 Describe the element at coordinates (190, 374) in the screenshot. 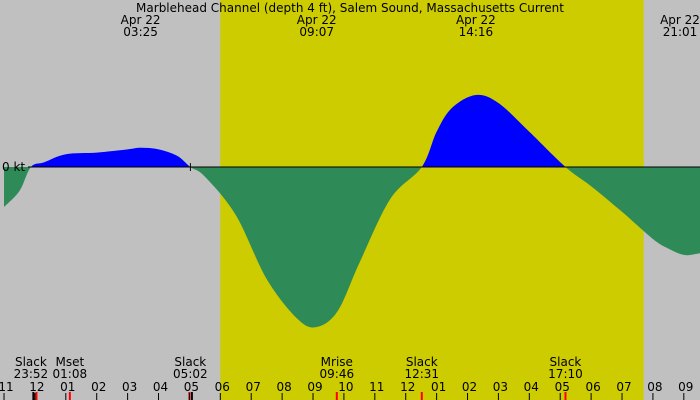

I see `bottom-label-time: 05:02` at that location.